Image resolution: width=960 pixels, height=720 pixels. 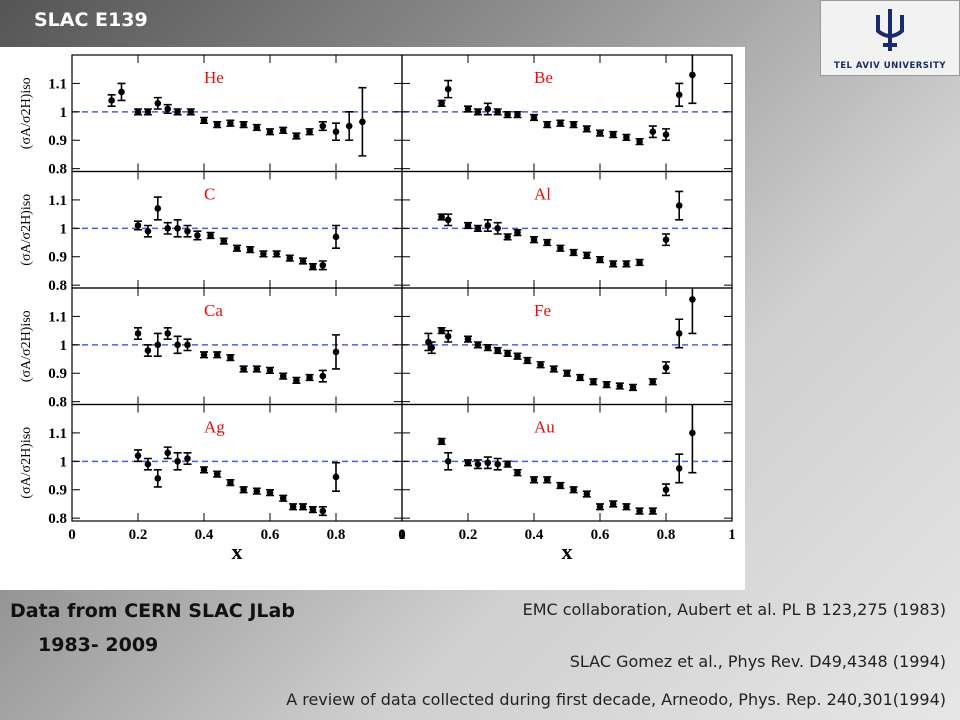 What do you see at coordinates (209, 194) in the screenshot?
I see `panel-label: C` at bounding box center [209, 194].